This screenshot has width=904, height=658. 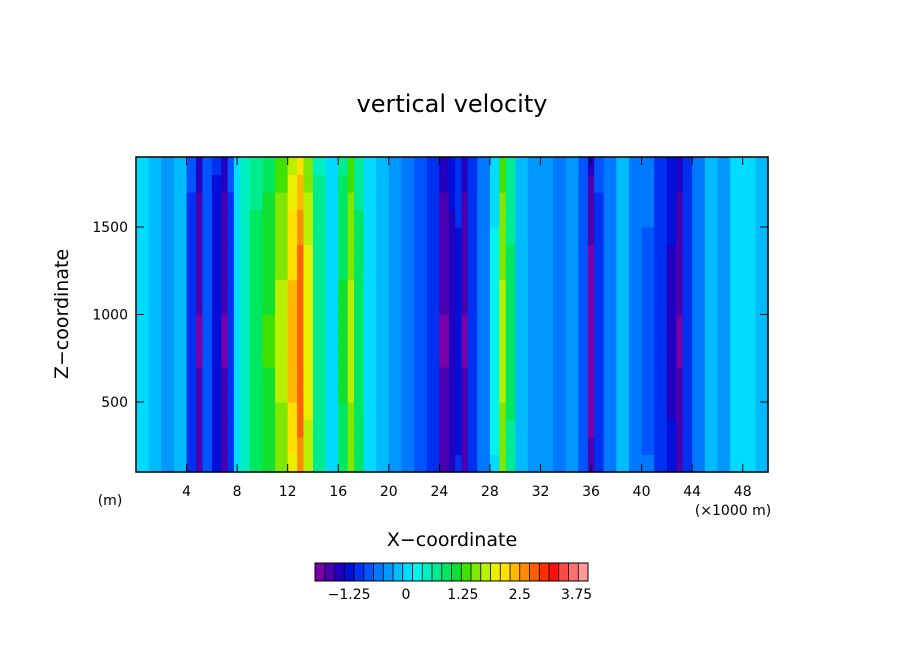 What do you see at coordinates (733, 511) in the screenshot?
I see `x-unit-label: (×1000 m)` at bounding box center [733, 511].